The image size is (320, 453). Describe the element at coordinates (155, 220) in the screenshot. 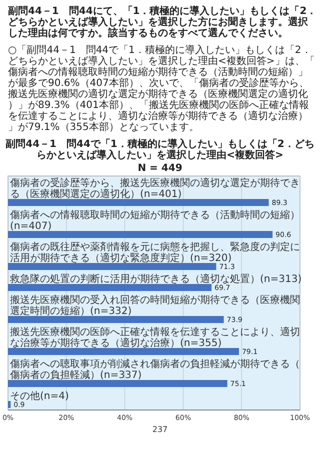

I see `y-tick-label: 傷病者への情報聴取時間の短縮が期待できる（活動時間の短縮）(n=407)` at that location.